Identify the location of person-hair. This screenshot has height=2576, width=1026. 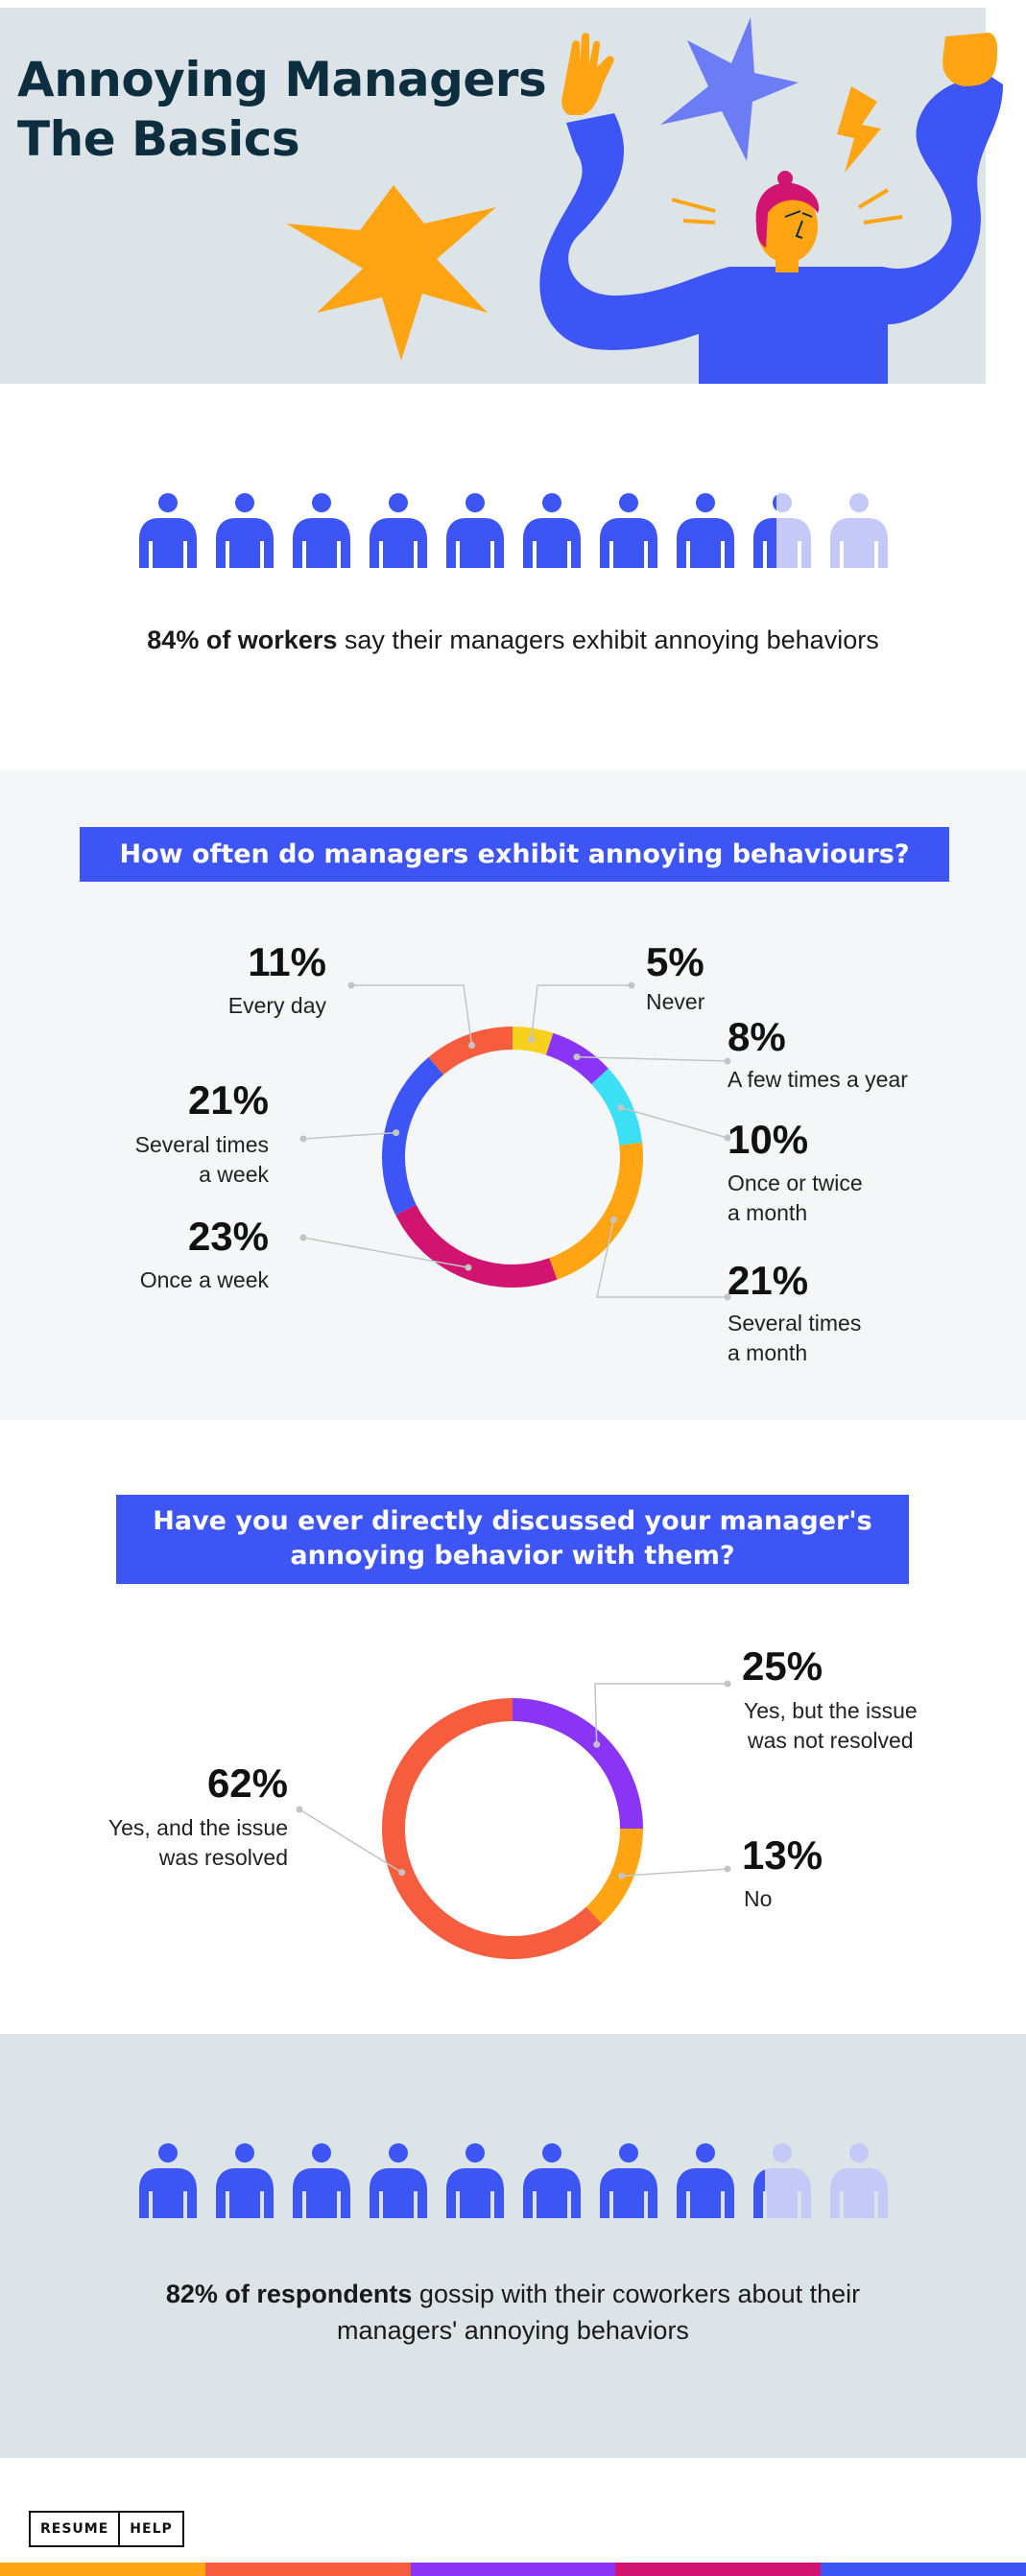
(788, 215).